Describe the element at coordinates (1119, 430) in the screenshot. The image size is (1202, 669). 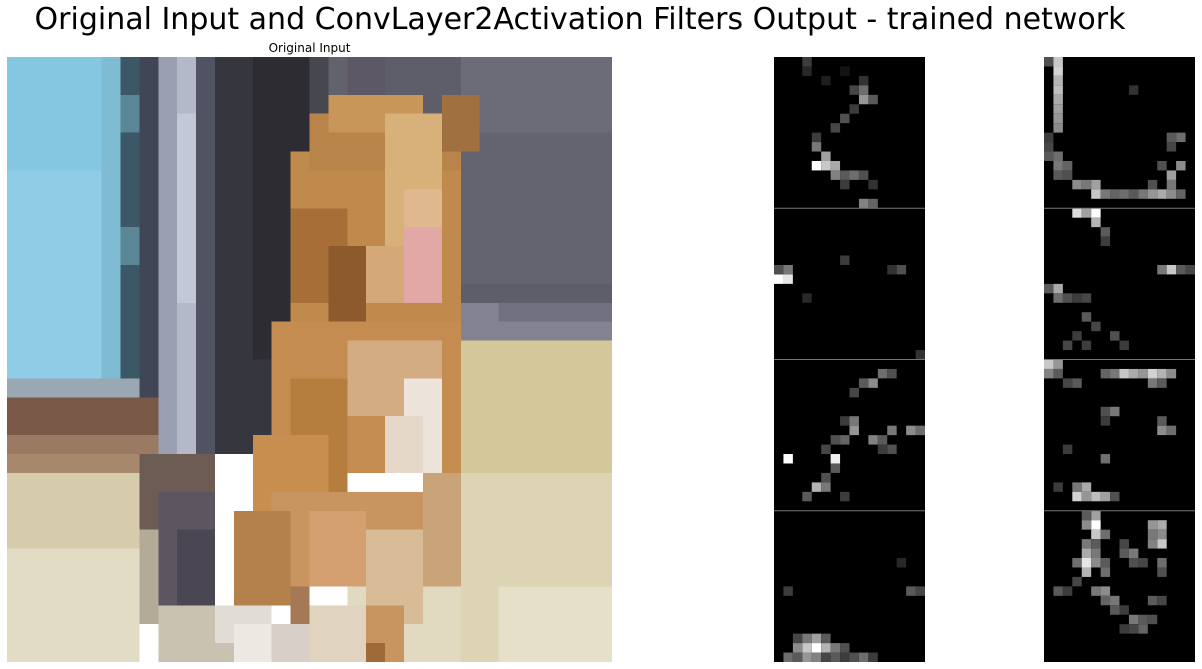
I see `activation-map-b3` at that location.